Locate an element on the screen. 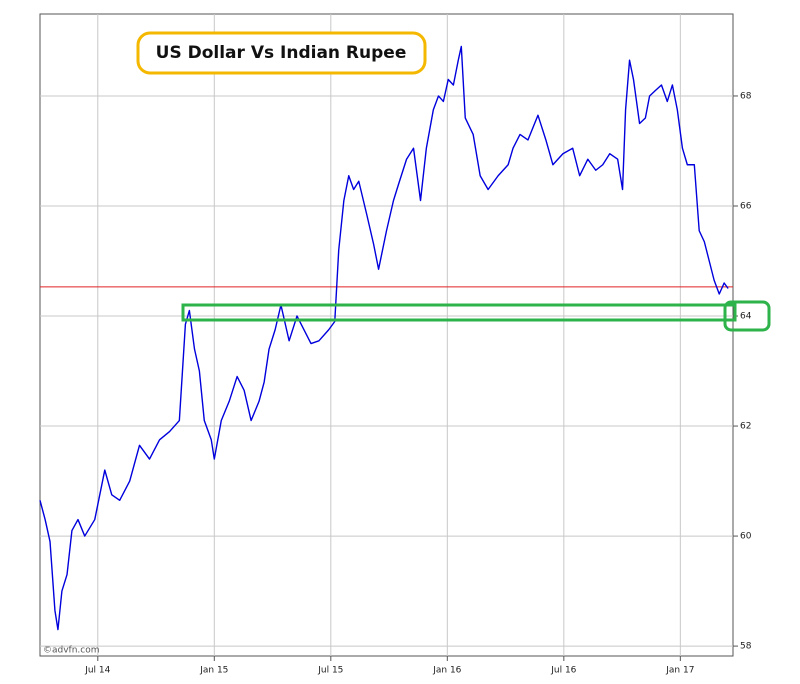 The width and height of the screenshot is (800, 684). x-tick-label: Jan 16 is located at coordinates (446, 671).